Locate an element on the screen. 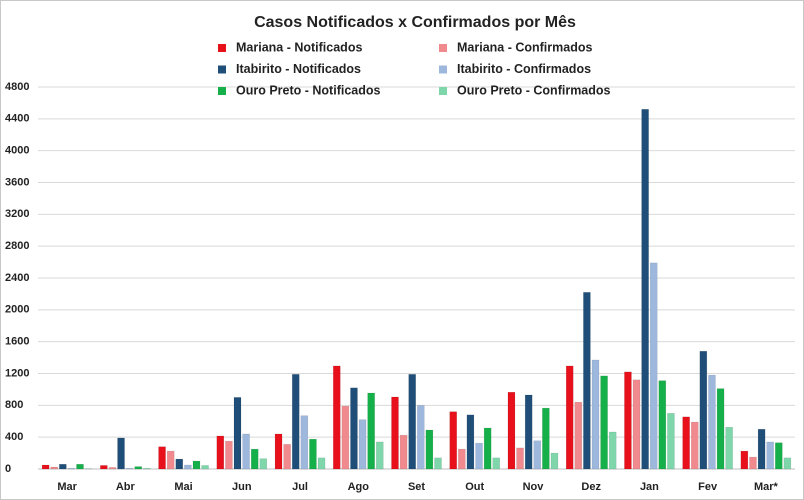  x-tick-label: Out is located at coordinates (474, 487).